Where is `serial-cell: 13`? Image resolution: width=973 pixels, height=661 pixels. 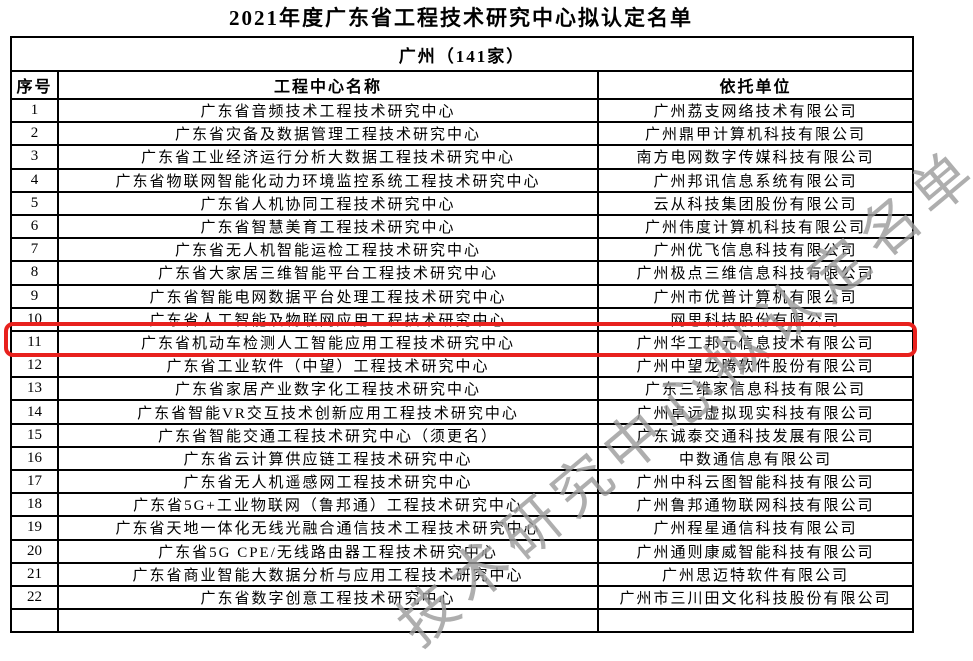
serial-cell: 13 is located at coordinates (34, 389).